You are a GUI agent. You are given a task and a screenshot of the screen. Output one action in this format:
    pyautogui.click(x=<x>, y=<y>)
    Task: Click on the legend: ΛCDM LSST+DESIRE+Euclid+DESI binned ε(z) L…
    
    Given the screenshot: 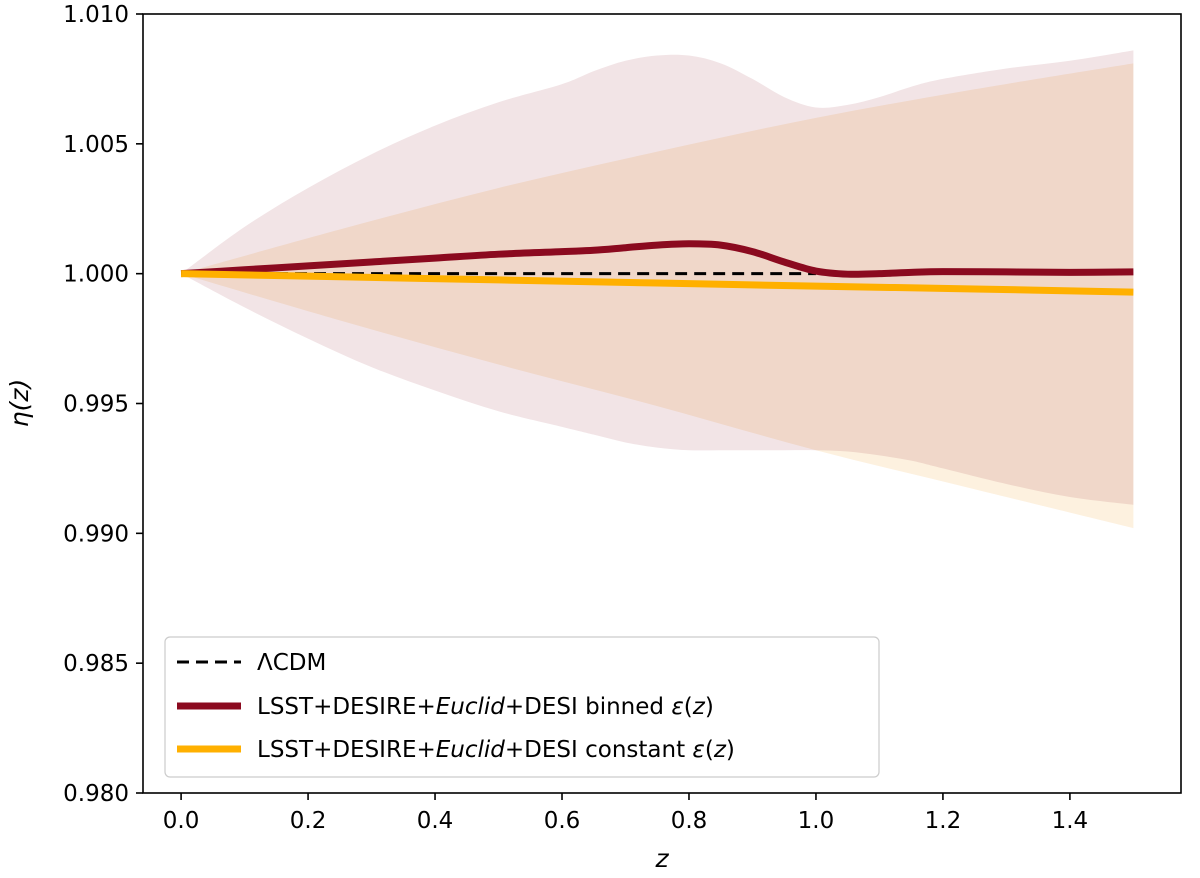 What is the action you would take?
    pyautogui.click(x=522, y=707)
    